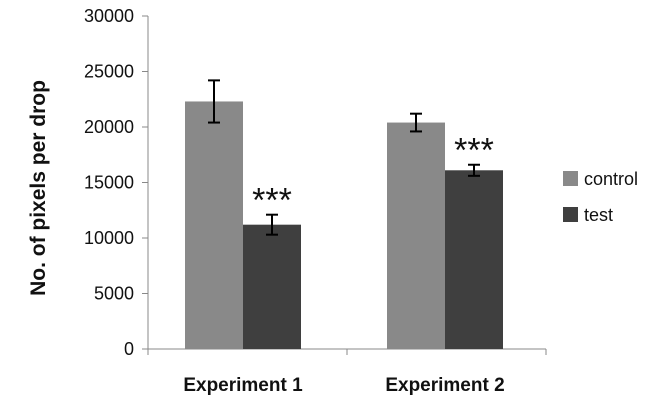 The height and width of the screenshot is (401, 663). I want to click on y-tick-label: 15000, so click(109, 183).